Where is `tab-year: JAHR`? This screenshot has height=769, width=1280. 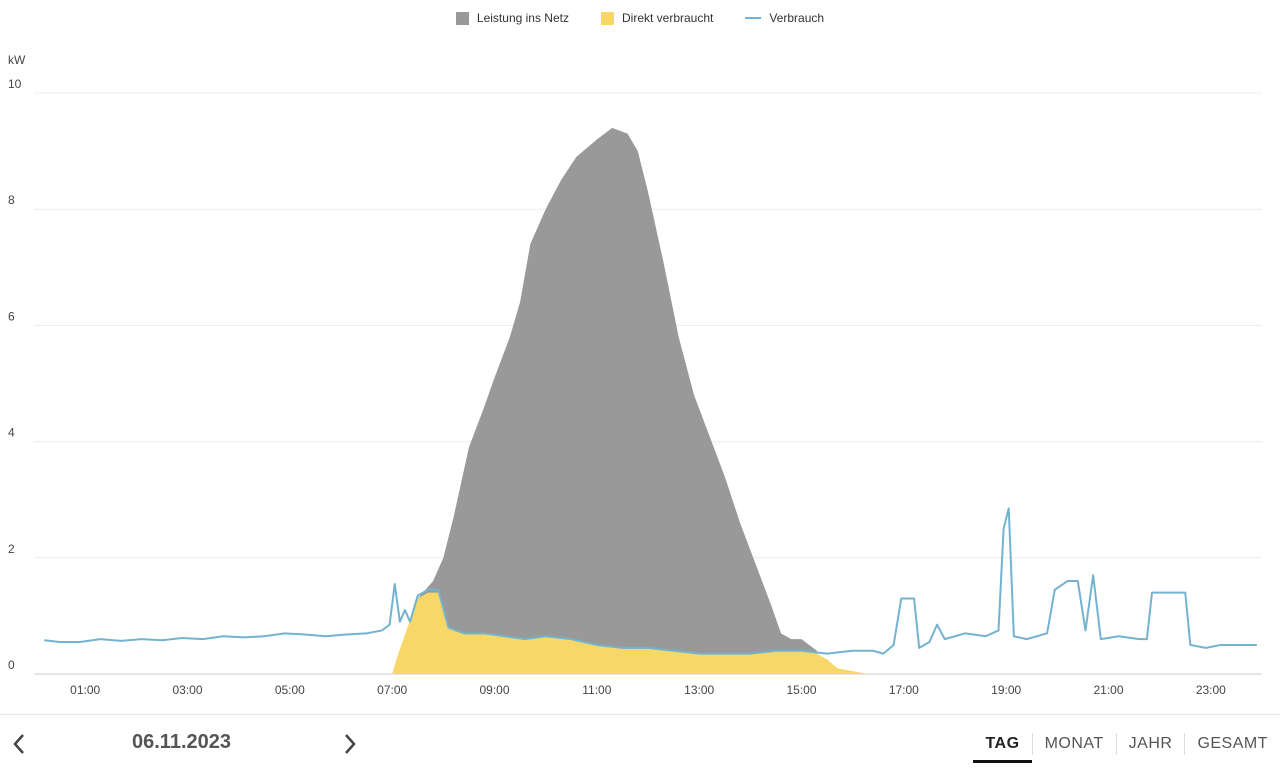
tab-year: JAHR is located at coordinates (1150, 743).